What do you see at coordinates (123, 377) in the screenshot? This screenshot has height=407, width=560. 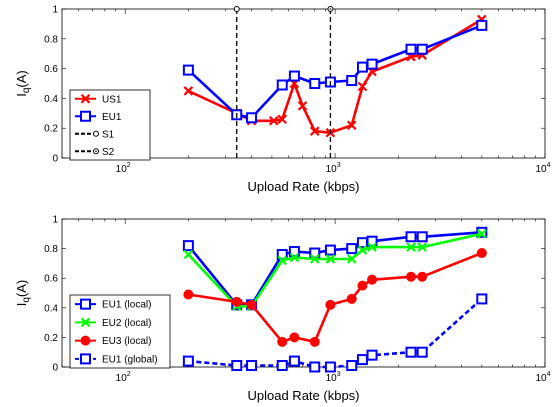 I see `x-tick-label: 10²` at bounding box center [123, 377].